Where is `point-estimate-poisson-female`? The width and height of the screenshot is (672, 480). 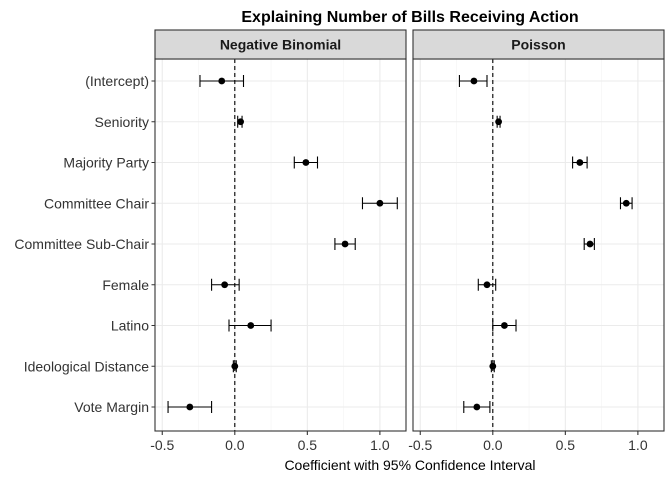 point-estimate-poisson-female is located at coordinates (487, 285).